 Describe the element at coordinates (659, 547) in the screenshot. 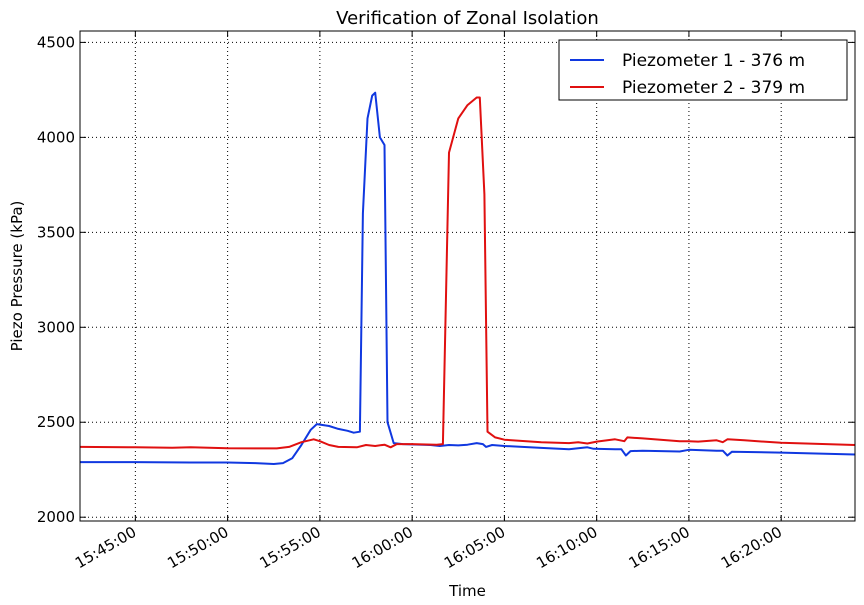

I see `x-tick-label: 16:15:00` at that location.